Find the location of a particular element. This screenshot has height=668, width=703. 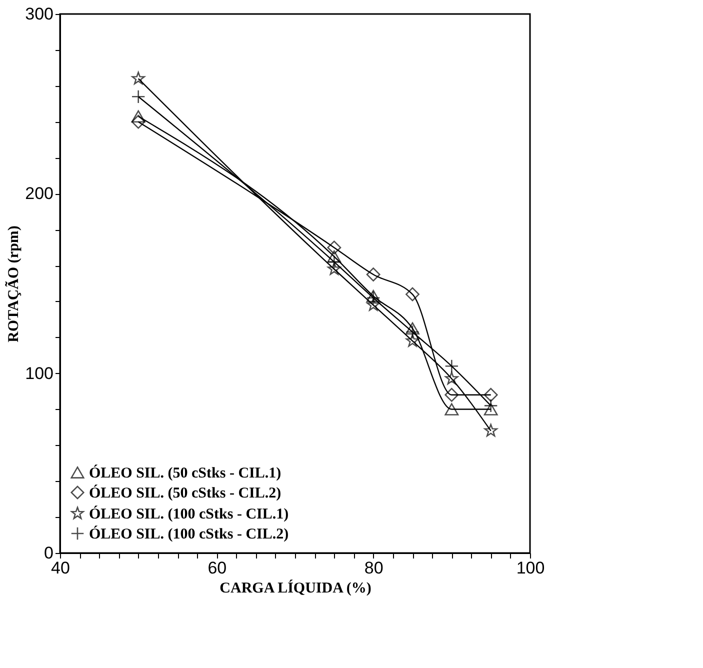

legend-label: ÓLEO SIL. (100 cStks - CIL.2) is located at coordinates (189, 534).